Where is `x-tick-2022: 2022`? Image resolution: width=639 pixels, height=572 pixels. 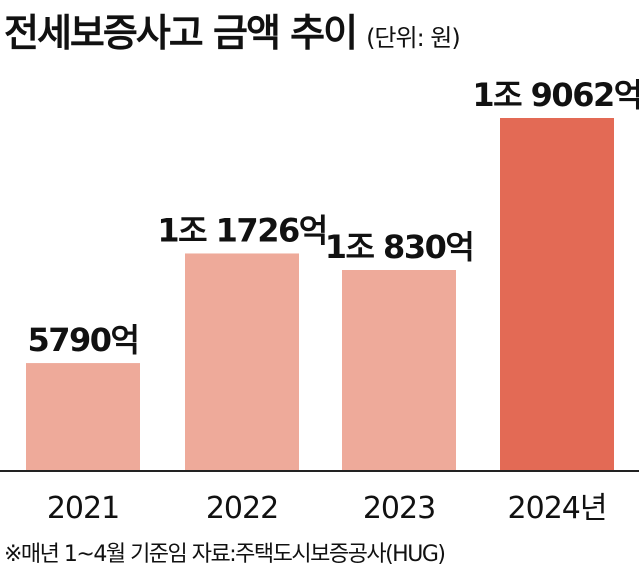 x-tick-2022: 2022 is located at coordinates (242, 508).